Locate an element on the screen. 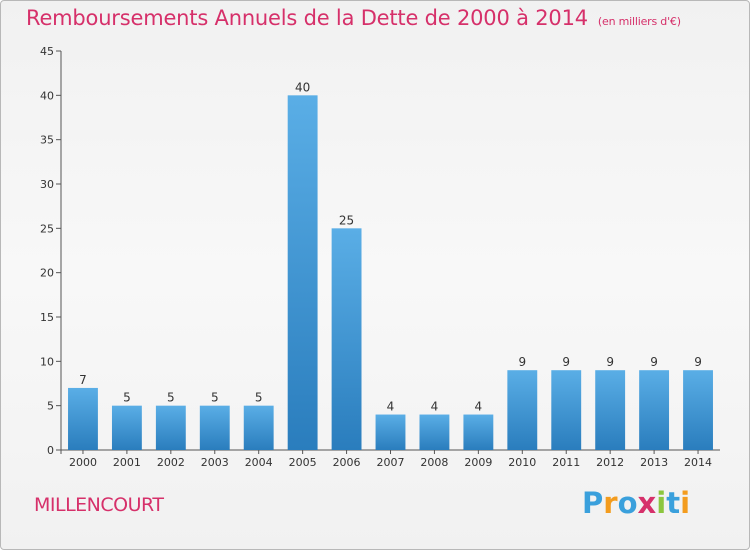 The image size is (750, 550). bar-2005 is located at coordinates (302, 272).